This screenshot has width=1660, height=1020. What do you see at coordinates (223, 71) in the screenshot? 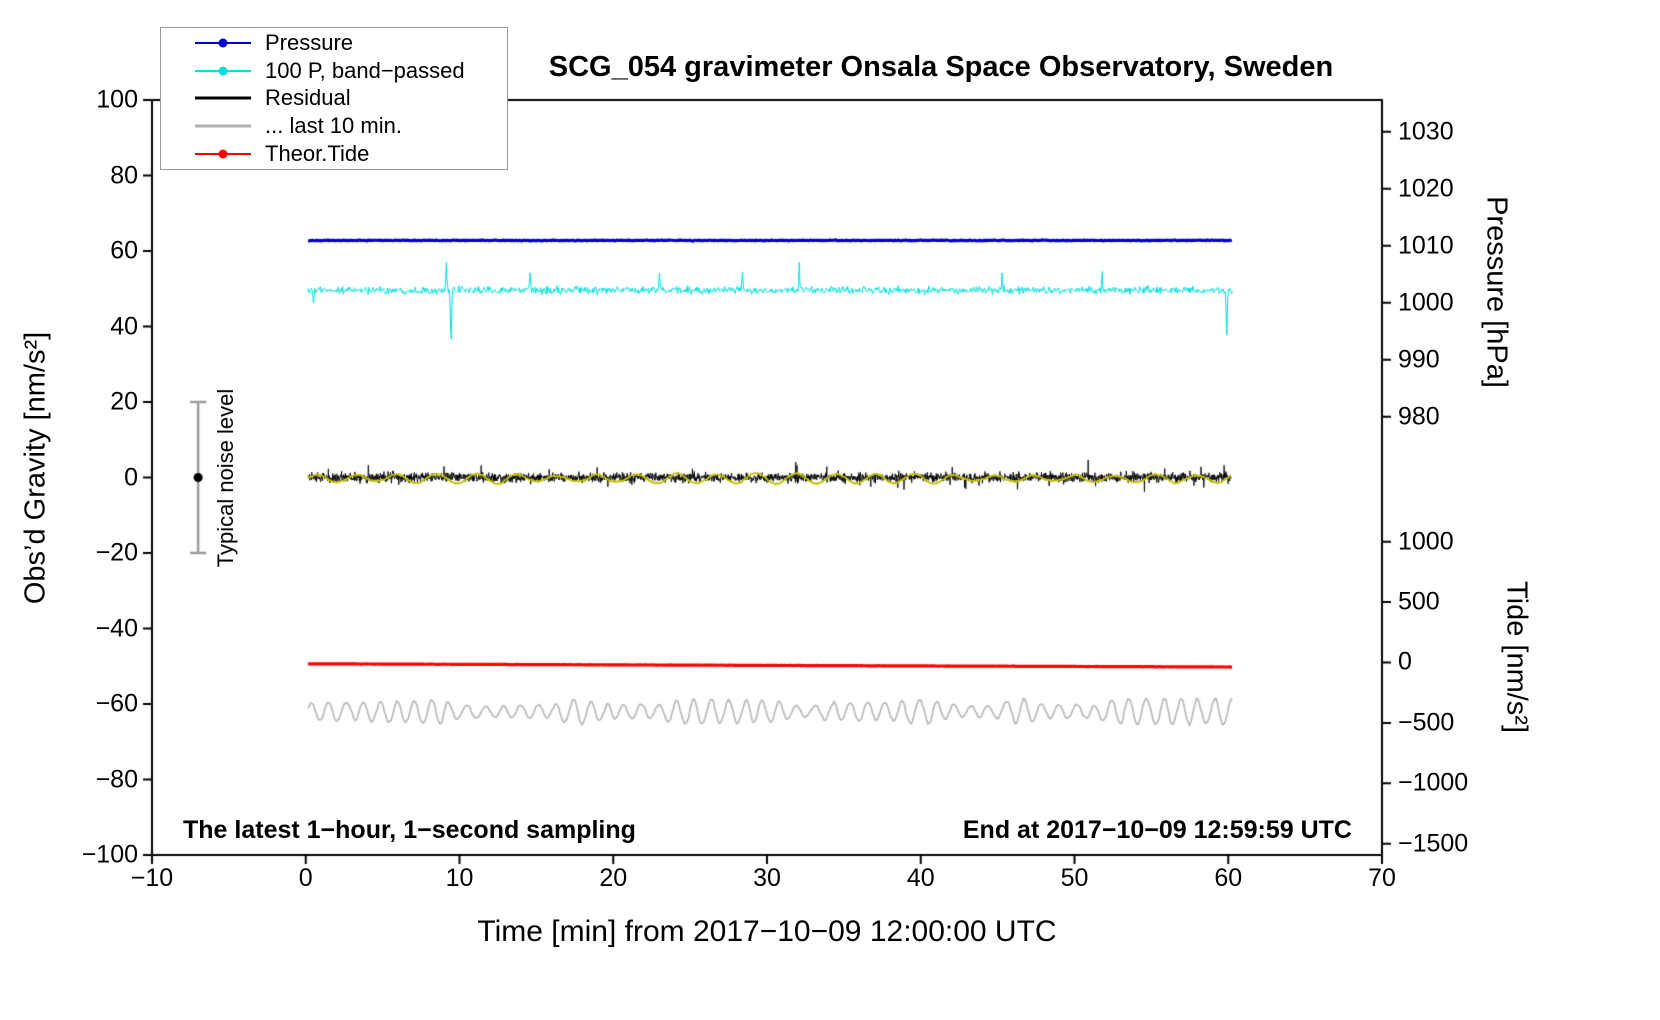
I see `bandpassed-line-icon` at bounding box center [223, 71].